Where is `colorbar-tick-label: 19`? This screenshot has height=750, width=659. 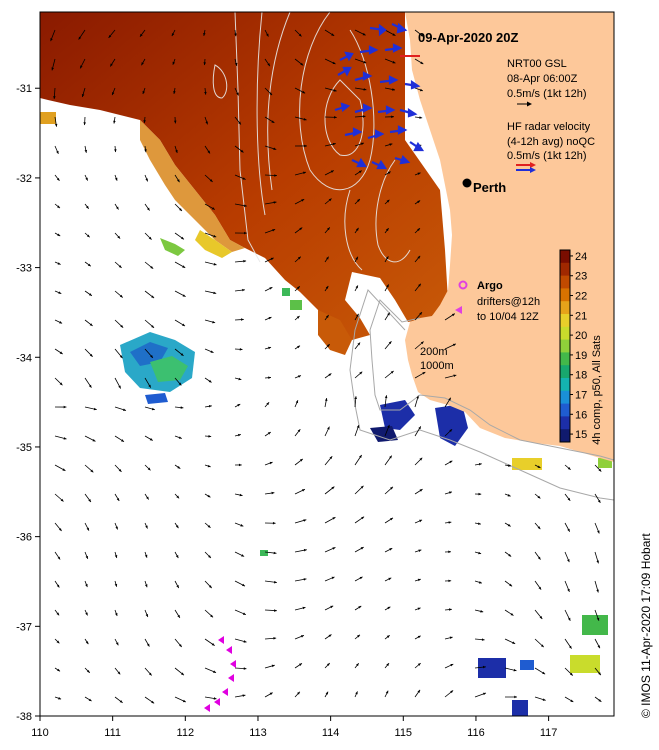 colorbar-tick-label: 19 is located at coordinates (581, 356).